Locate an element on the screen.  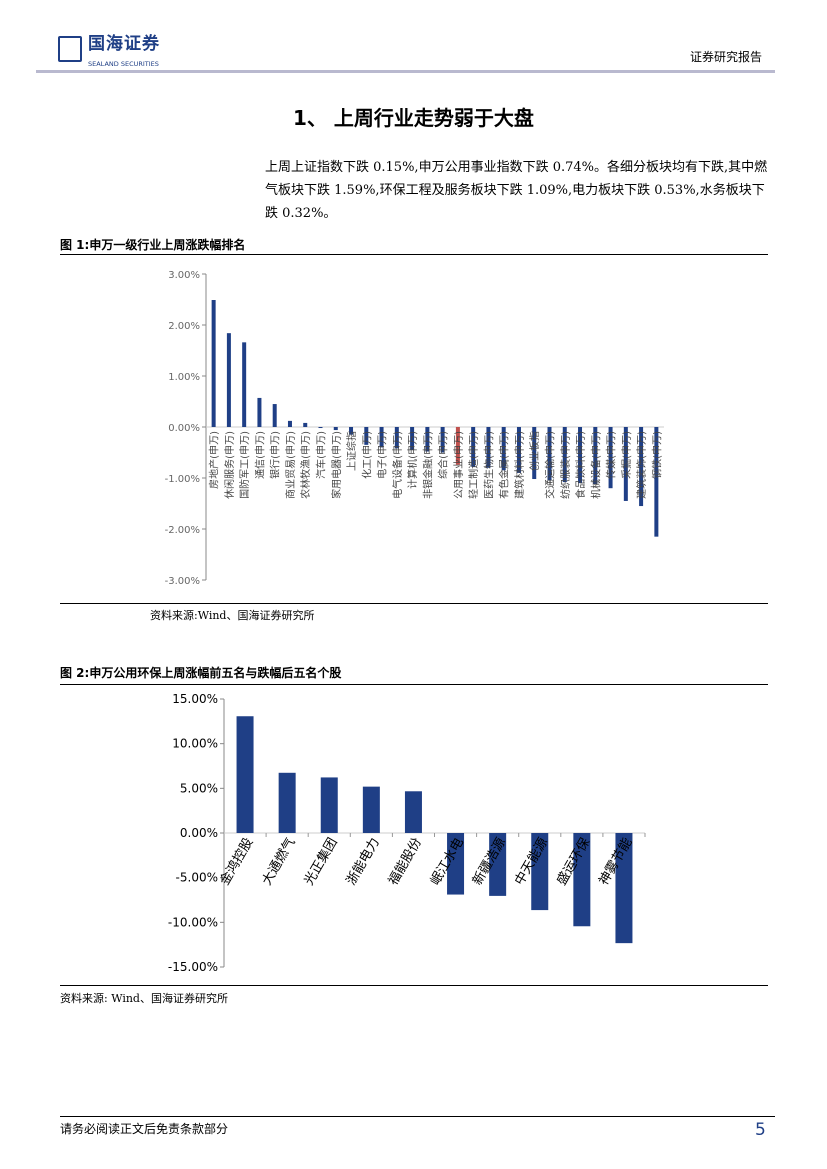
x-tick-label: 电子(申万) is located at coordinates (382, 455).